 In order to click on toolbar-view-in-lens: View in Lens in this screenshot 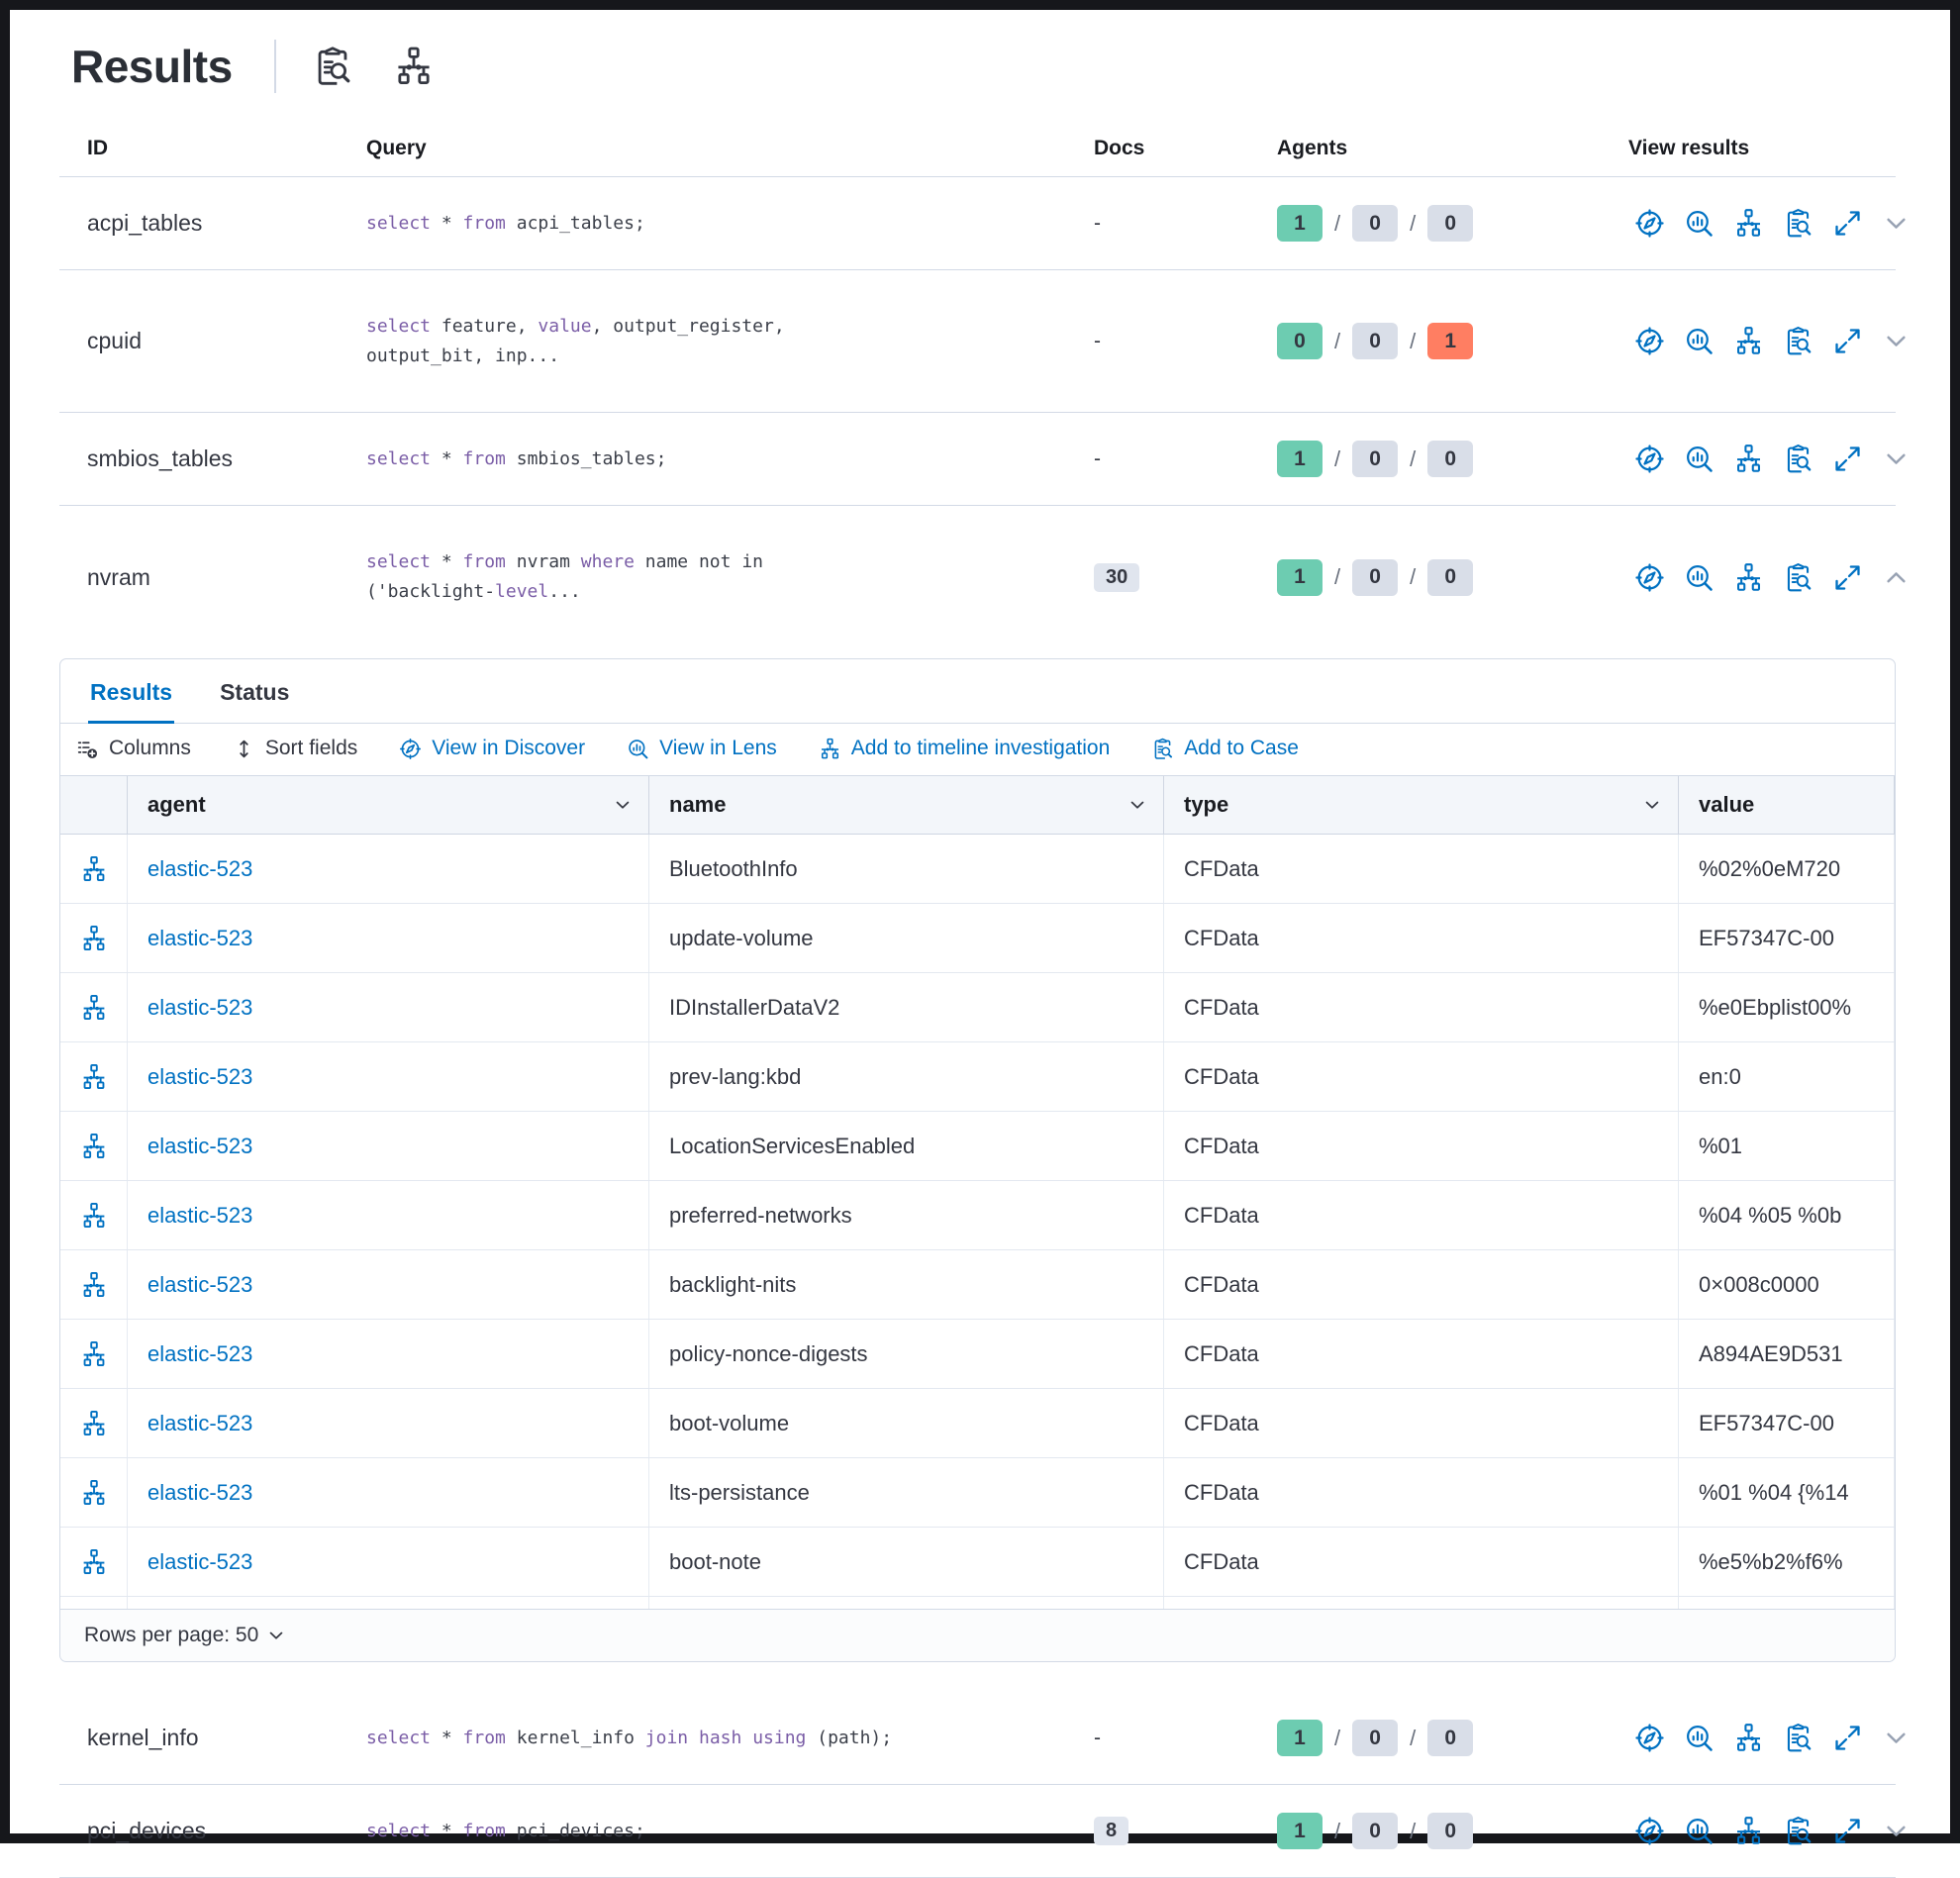, I will do `click(702, 748)`.